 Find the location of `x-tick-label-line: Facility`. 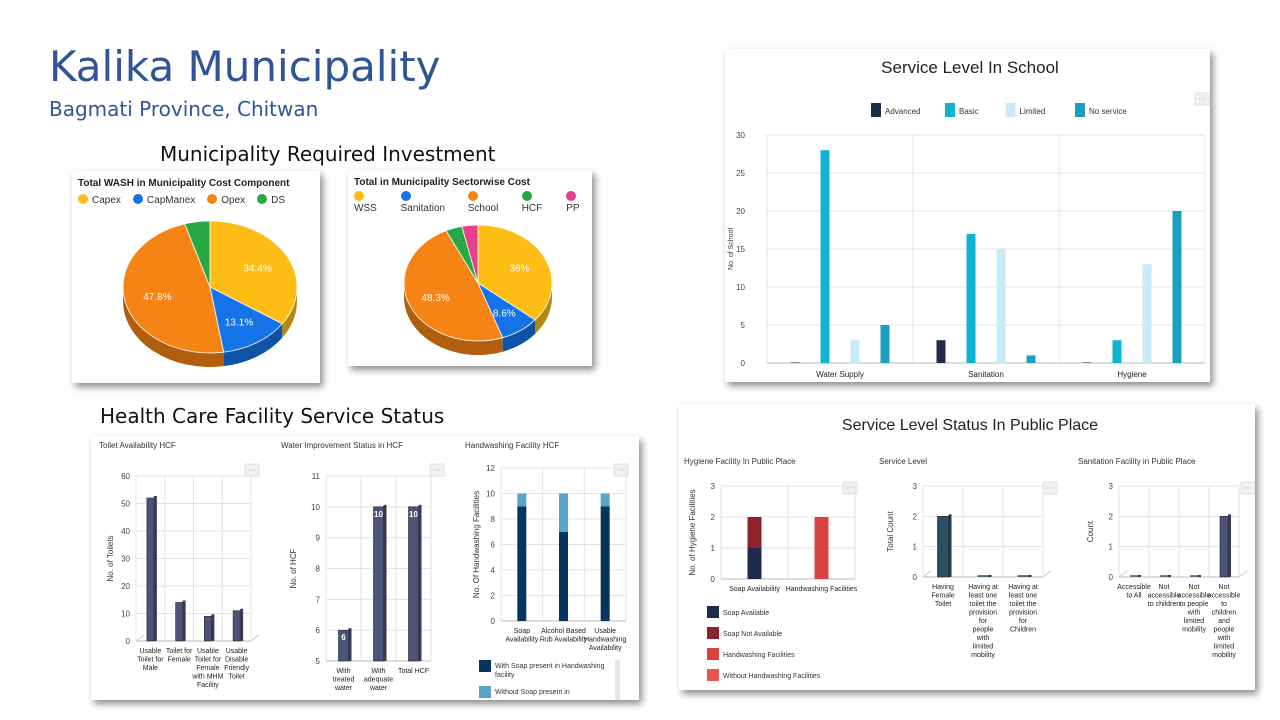

x-tick-label-line: Facility is located at coordinates (208, 685).